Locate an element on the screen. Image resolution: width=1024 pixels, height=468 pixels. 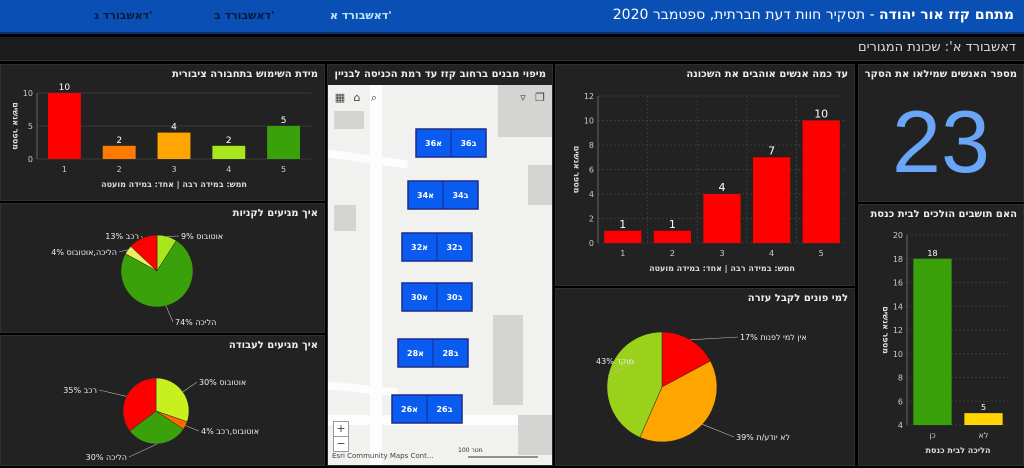
tab-dashboard-a: דאשבורד א' is located at coordinates (361, 15).